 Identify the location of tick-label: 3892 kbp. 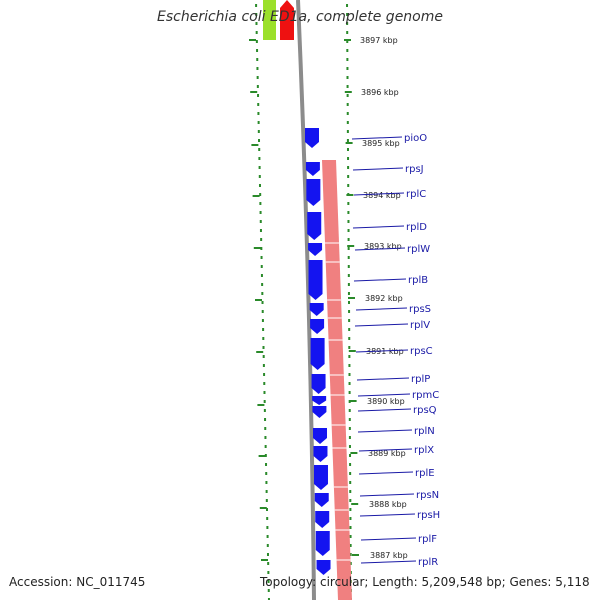
(384, 298).